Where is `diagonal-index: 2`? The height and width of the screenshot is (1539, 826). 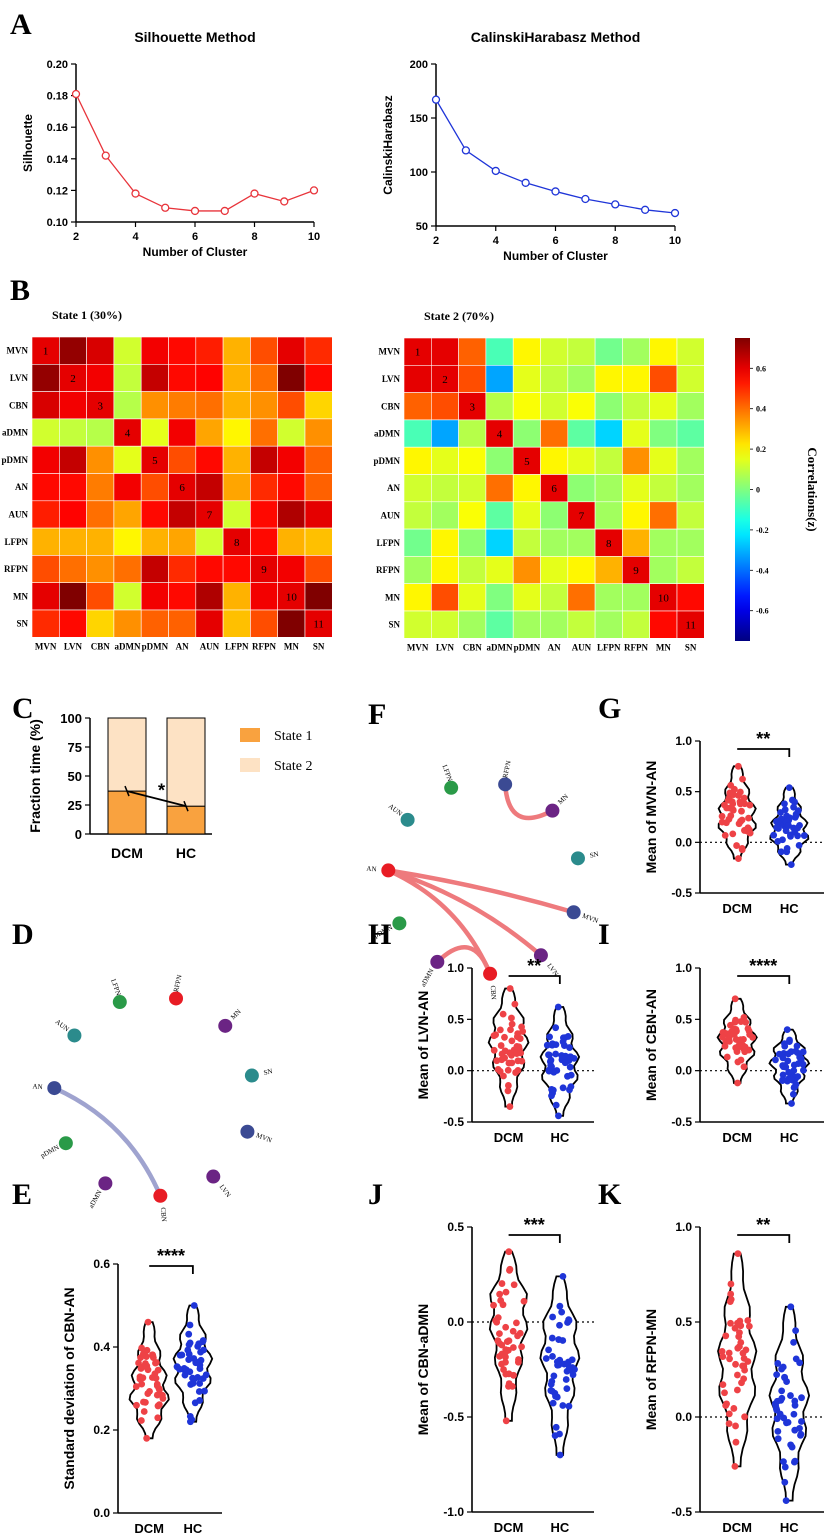
diagonal-index: 2 is located at coordinates (73, 379).